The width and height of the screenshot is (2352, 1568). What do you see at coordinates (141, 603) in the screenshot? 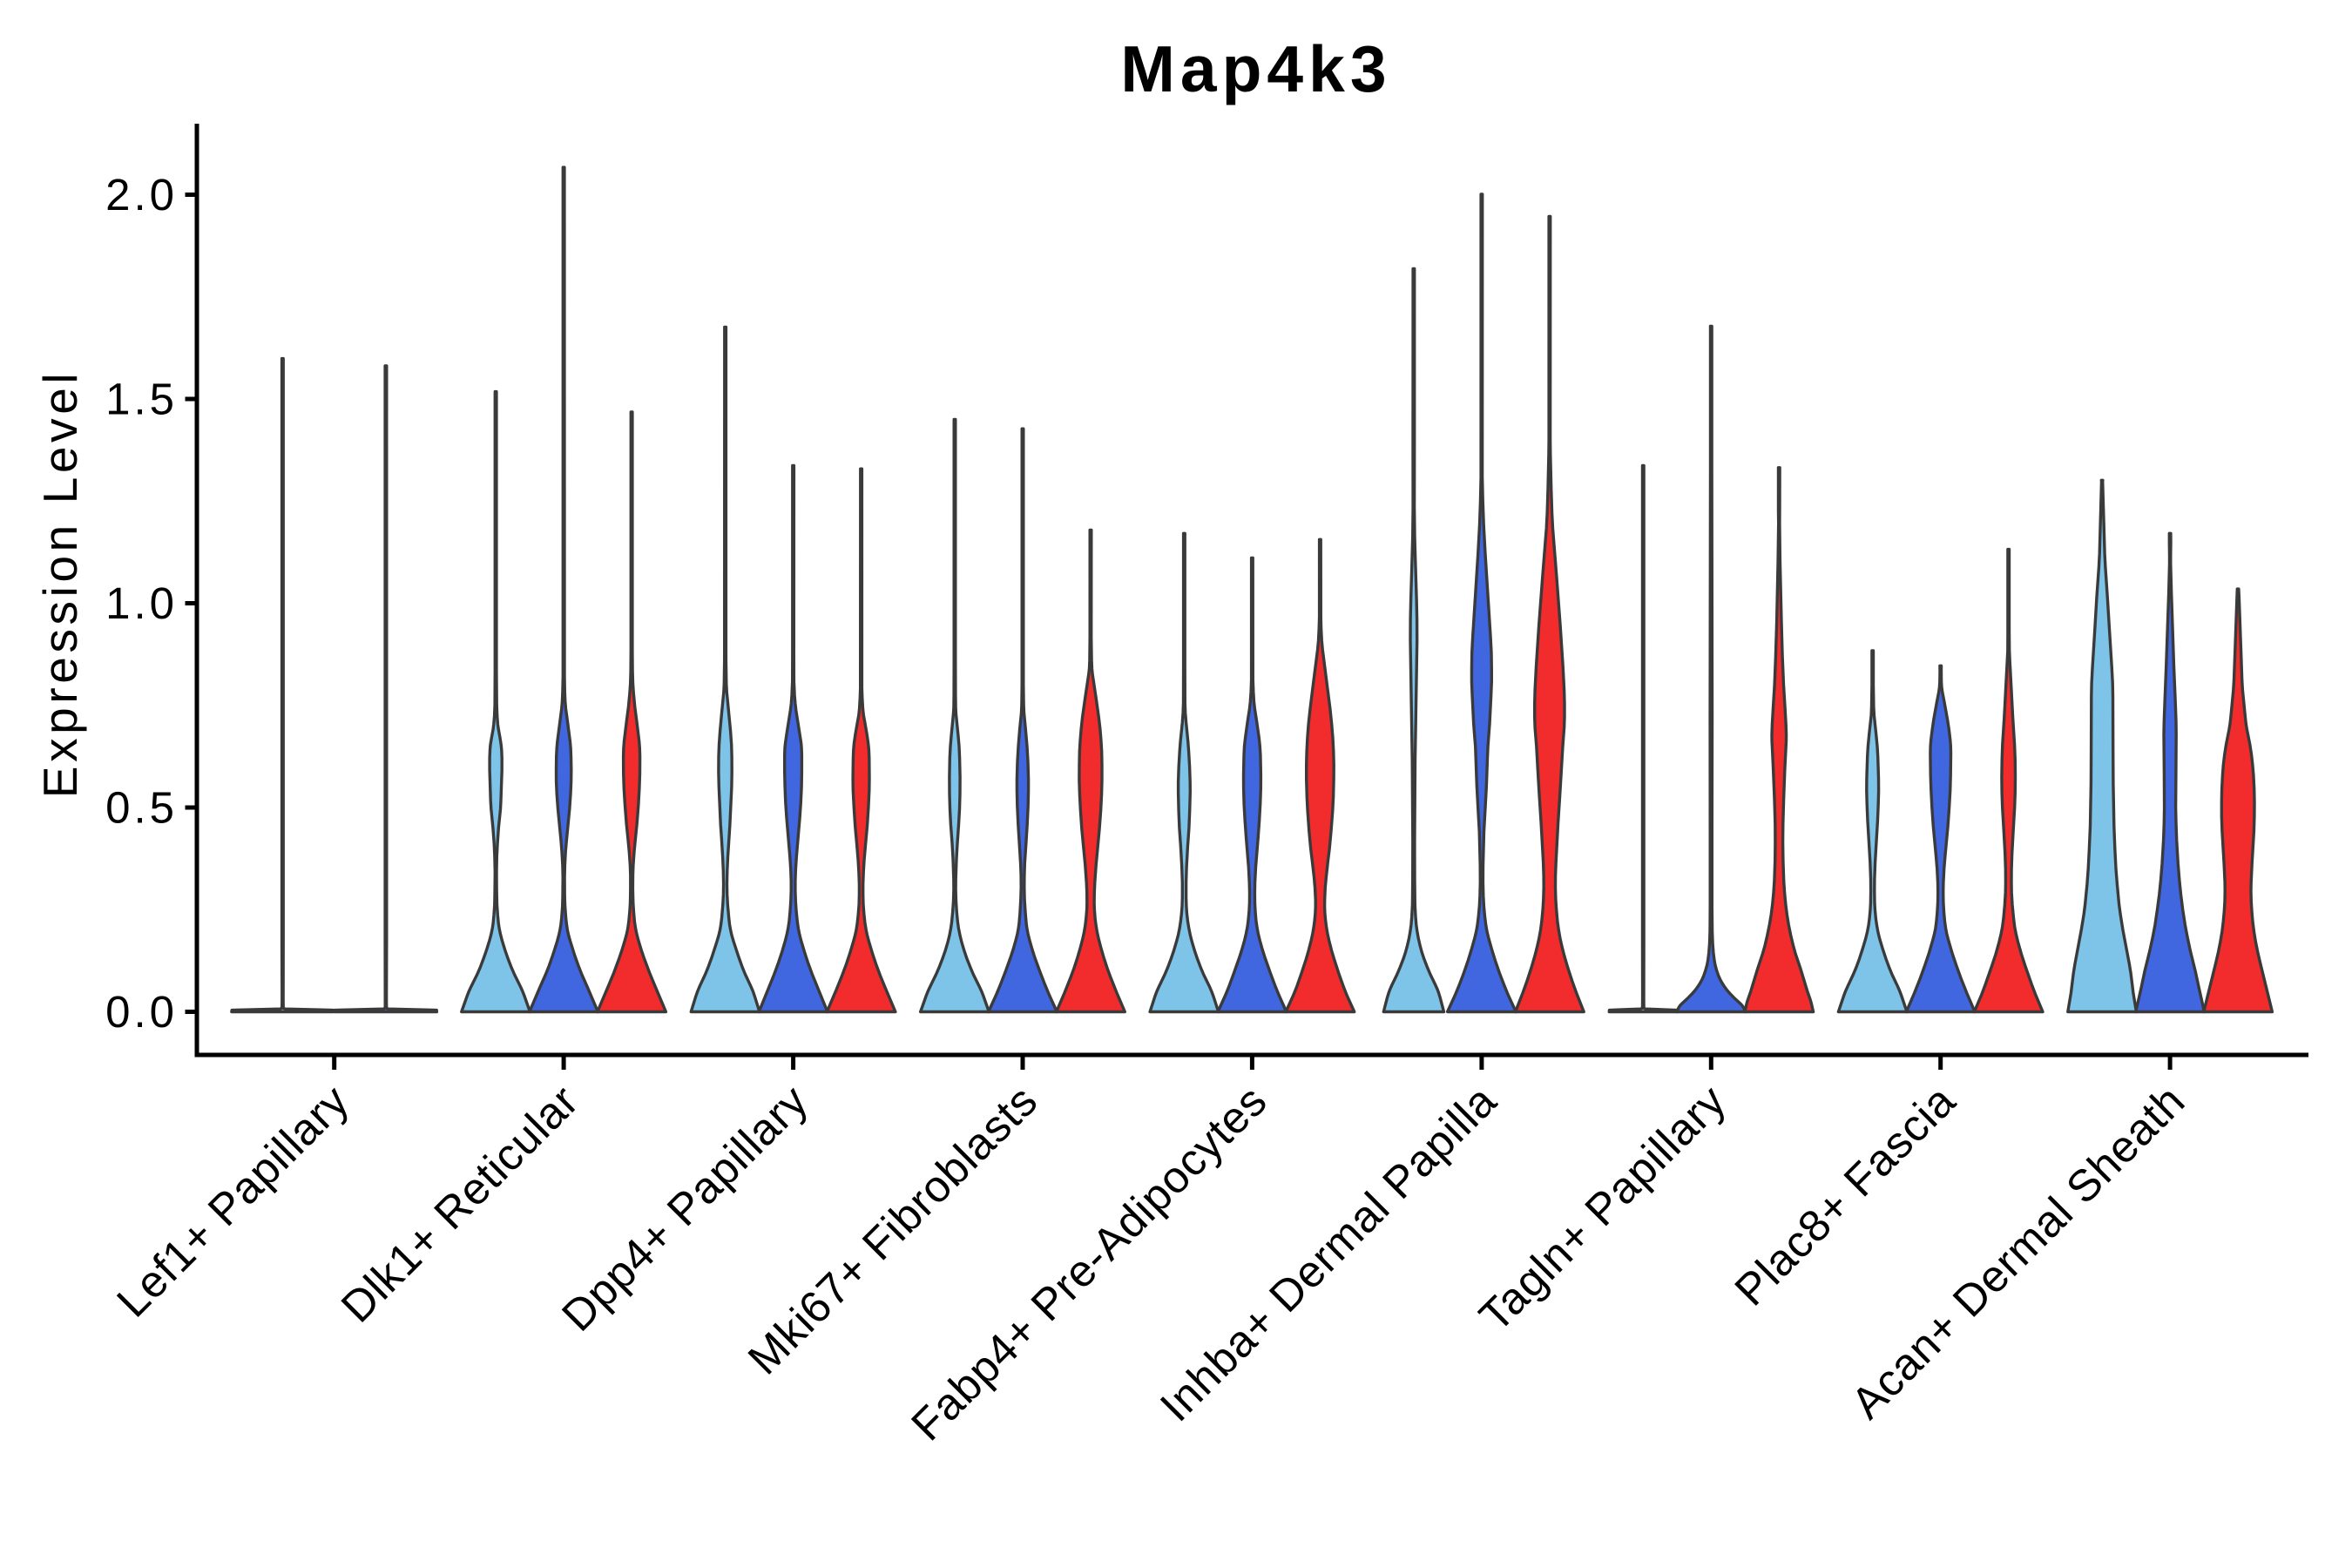
I see `svg-text: 1.0` at bounding box center [141, 603].